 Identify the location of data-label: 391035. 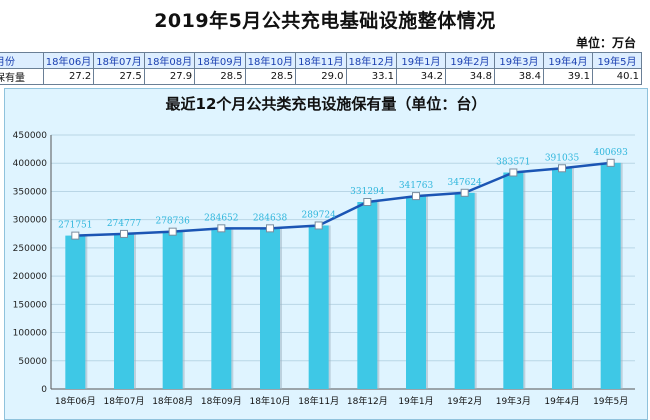
(562, 158).